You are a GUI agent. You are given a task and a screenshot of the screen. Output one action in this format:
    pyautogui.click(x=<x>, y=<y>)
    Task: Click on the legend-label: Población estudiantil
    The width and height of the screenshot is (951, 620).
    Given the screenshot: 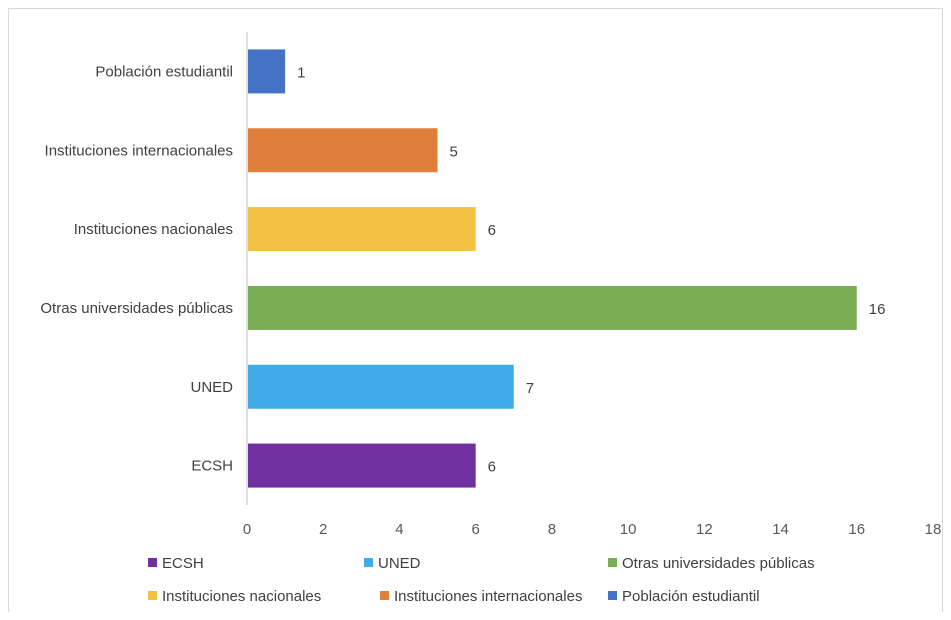 What is the action you would take?
    pyautogui.click(x=691, y=596)
    